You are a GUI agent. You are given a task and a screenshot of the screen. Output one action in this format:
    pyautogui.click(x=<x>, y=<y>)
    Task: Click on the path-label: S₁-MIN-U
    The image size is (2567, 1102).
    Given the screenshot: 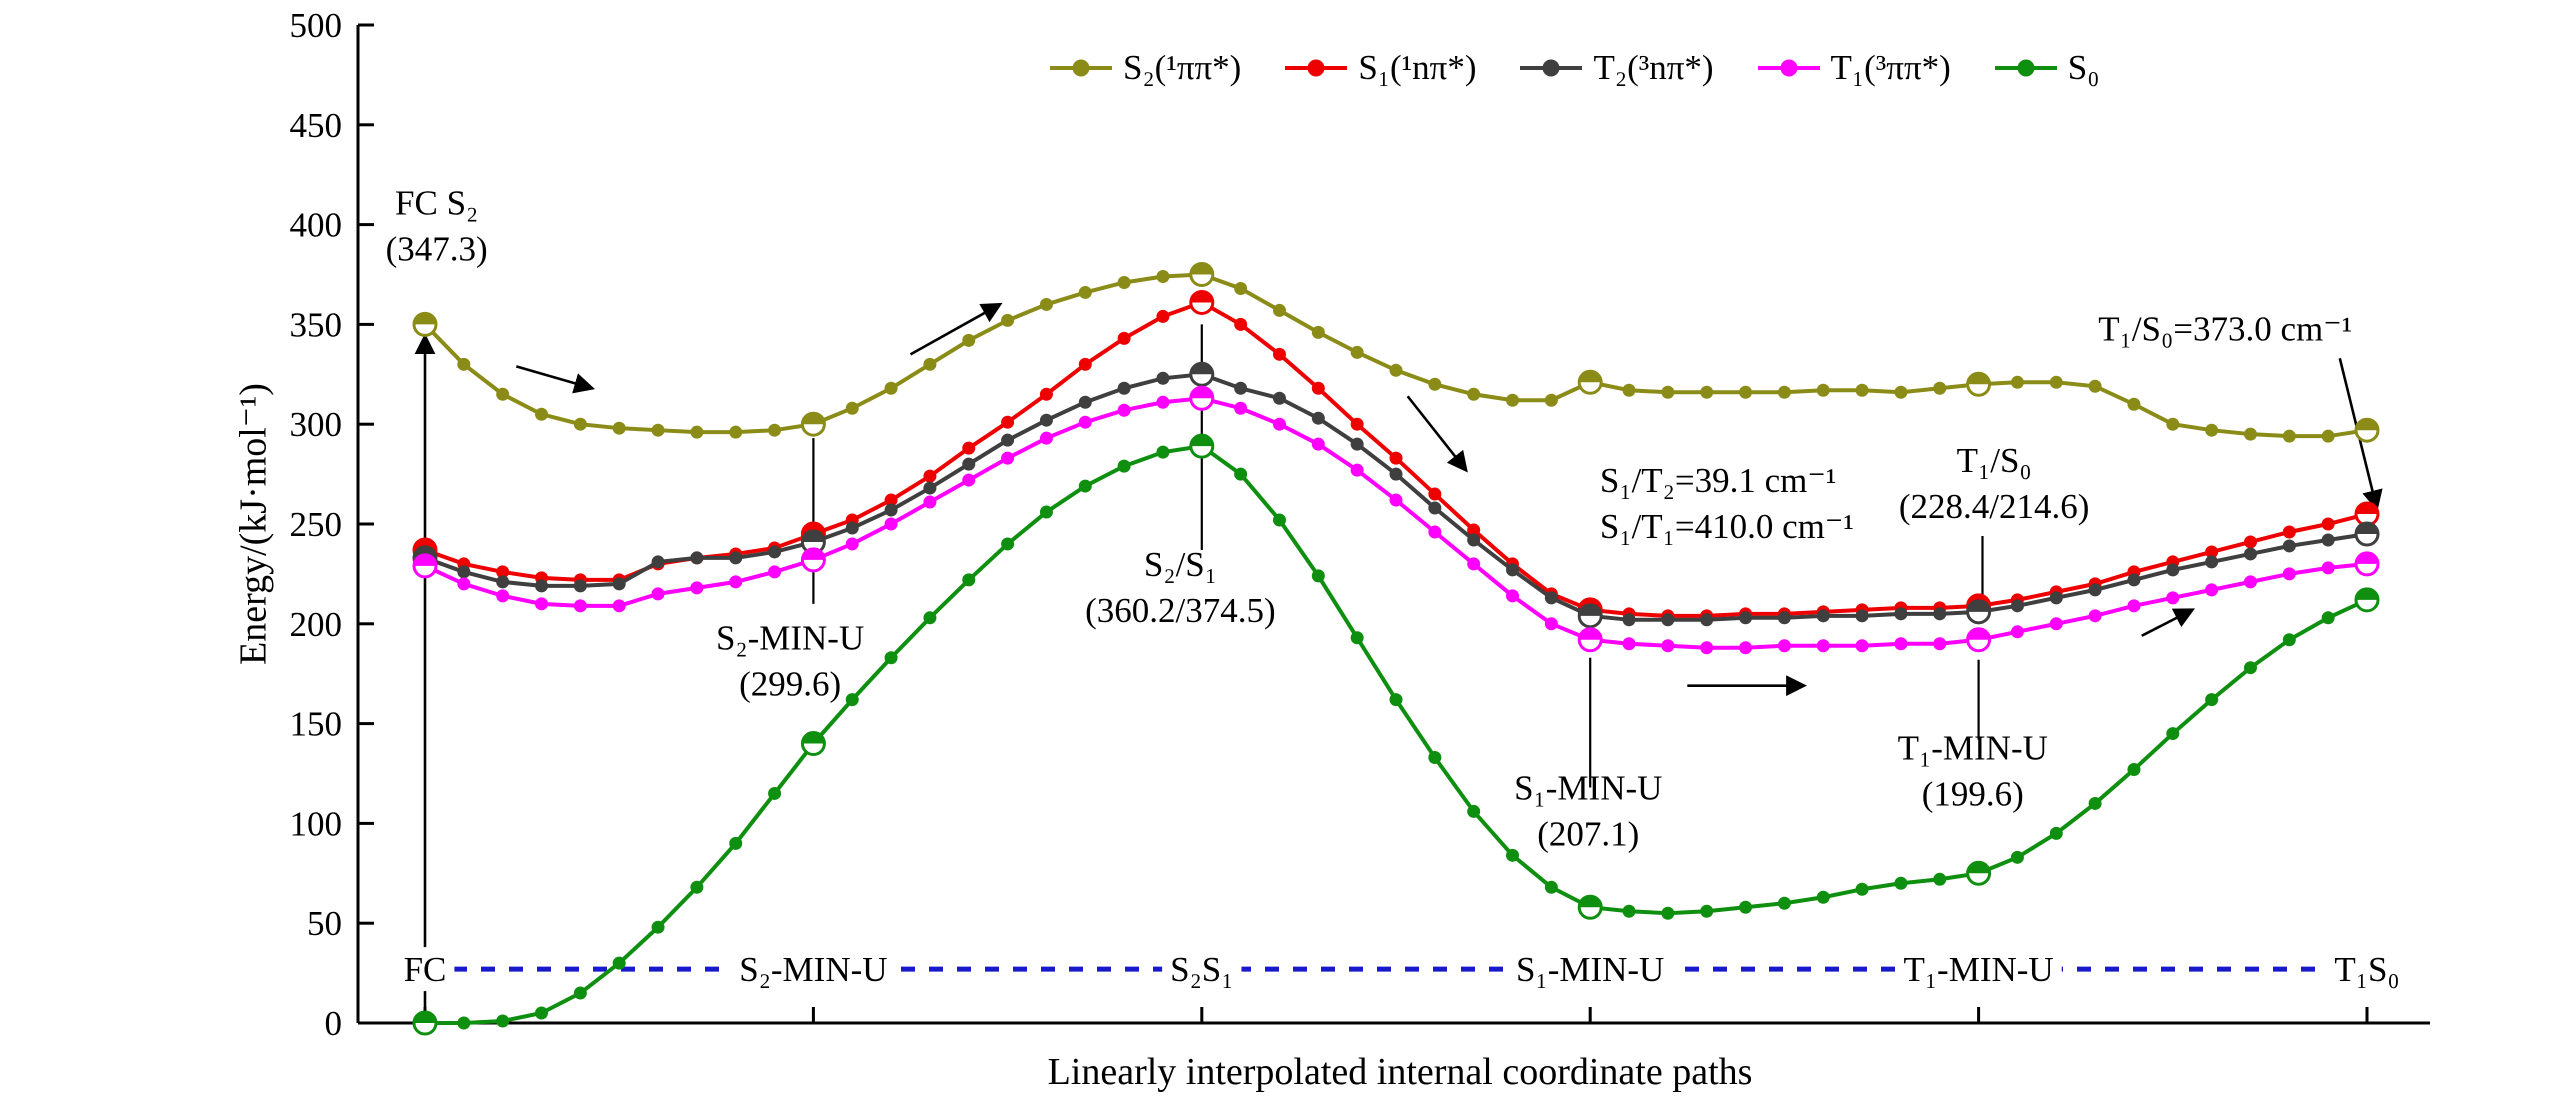 What is the action you would take?
    pyautogui.click(x=1590, y=969)
    